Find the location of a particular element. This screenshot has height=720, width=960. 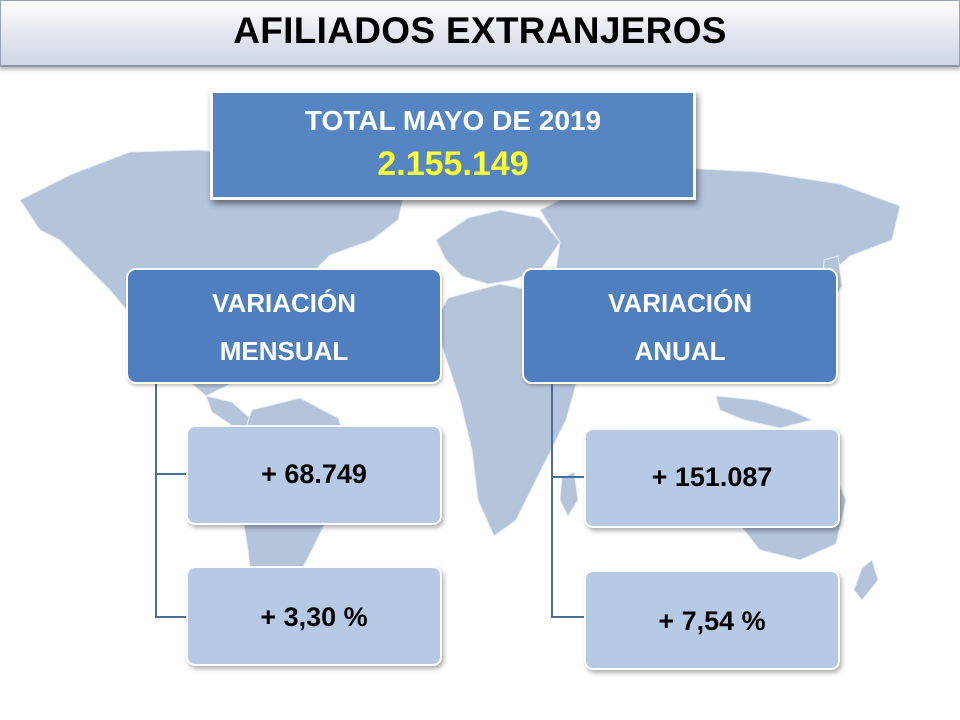

variacion-anual-header: VARIACIÓN ANUAL is located at coordinates (680, 326).